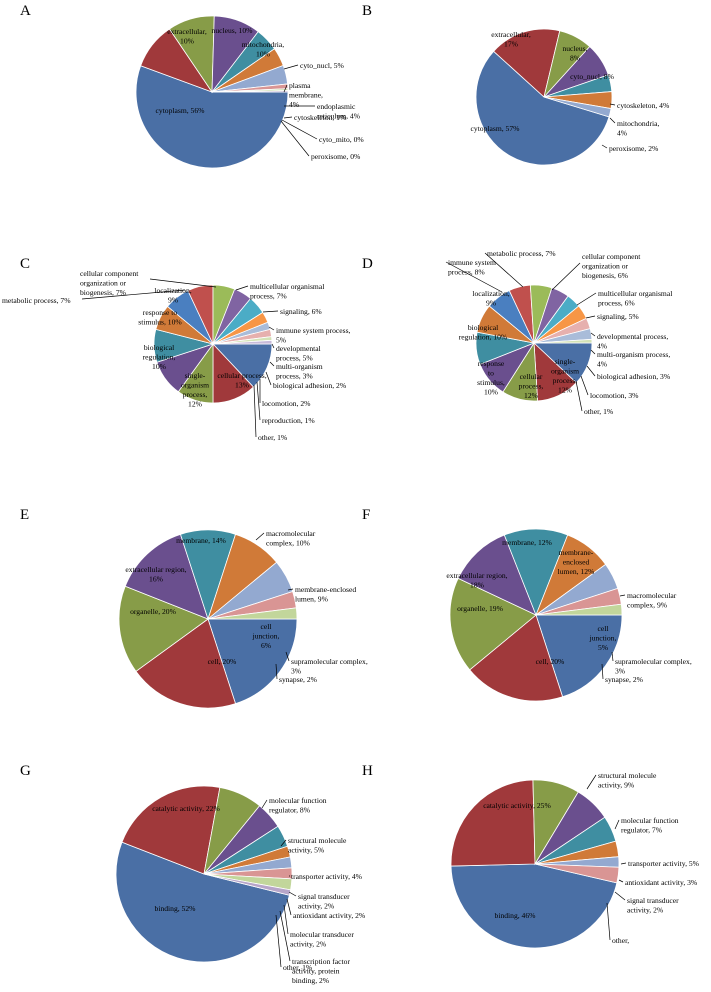 This screenshot has height=992, width=711. I want to click on leader-line-macromolecular-complex, so click(622, 595).